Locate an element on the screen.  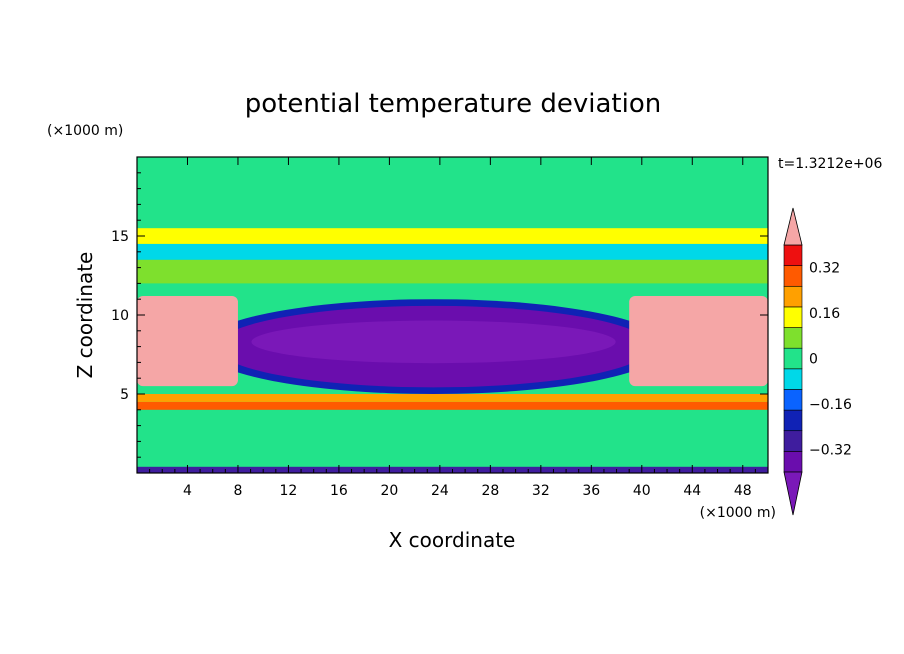
colorbar-tick-label: 0 is located at coordinates (813, 360).